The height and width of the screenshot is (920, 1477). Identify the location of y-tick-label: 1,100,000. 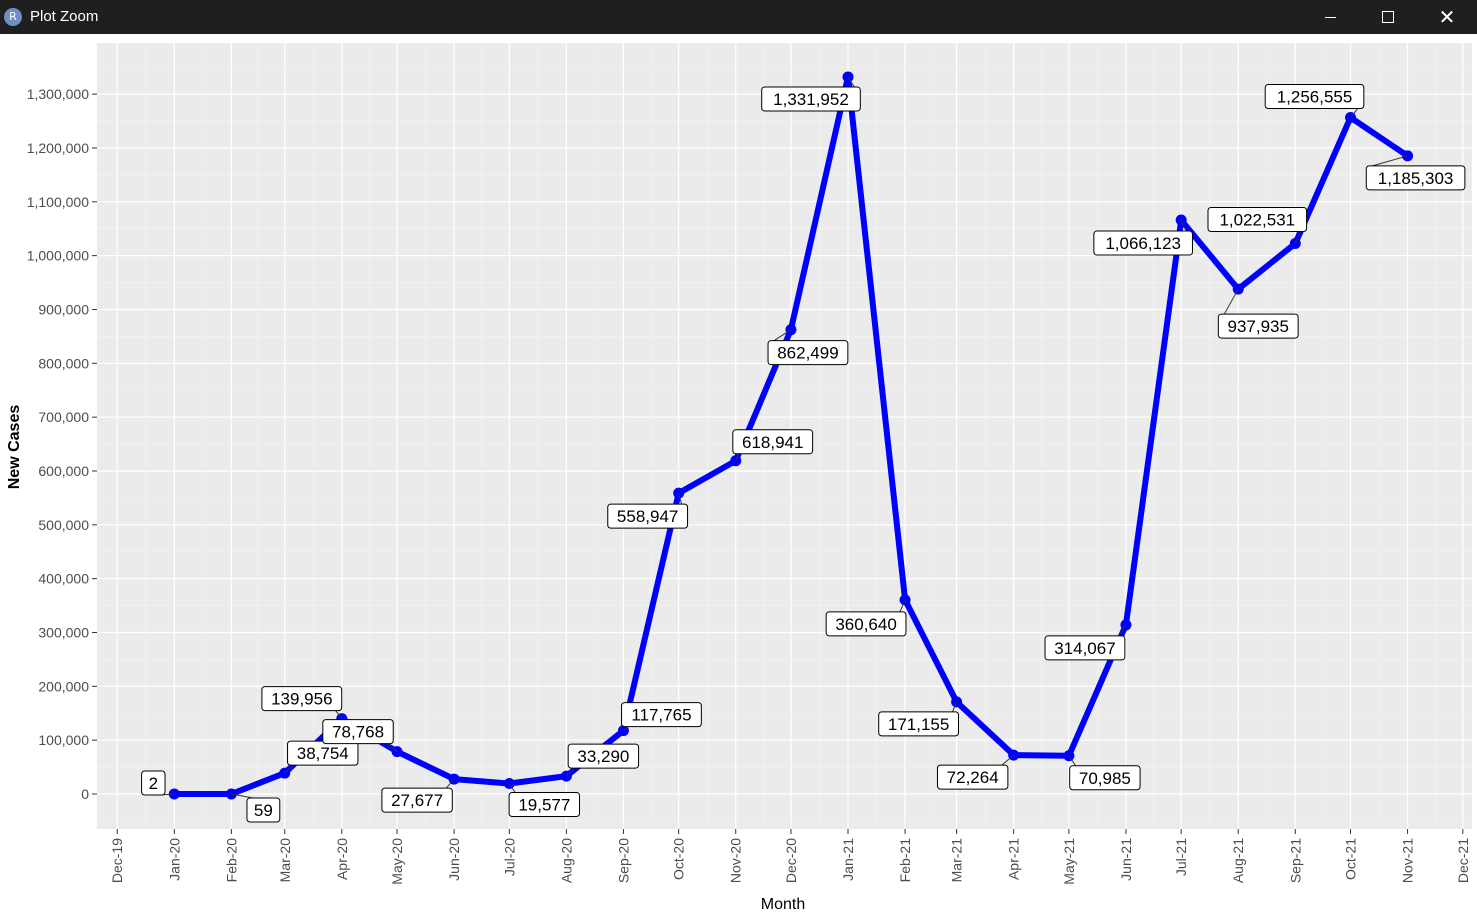
(58, 202).